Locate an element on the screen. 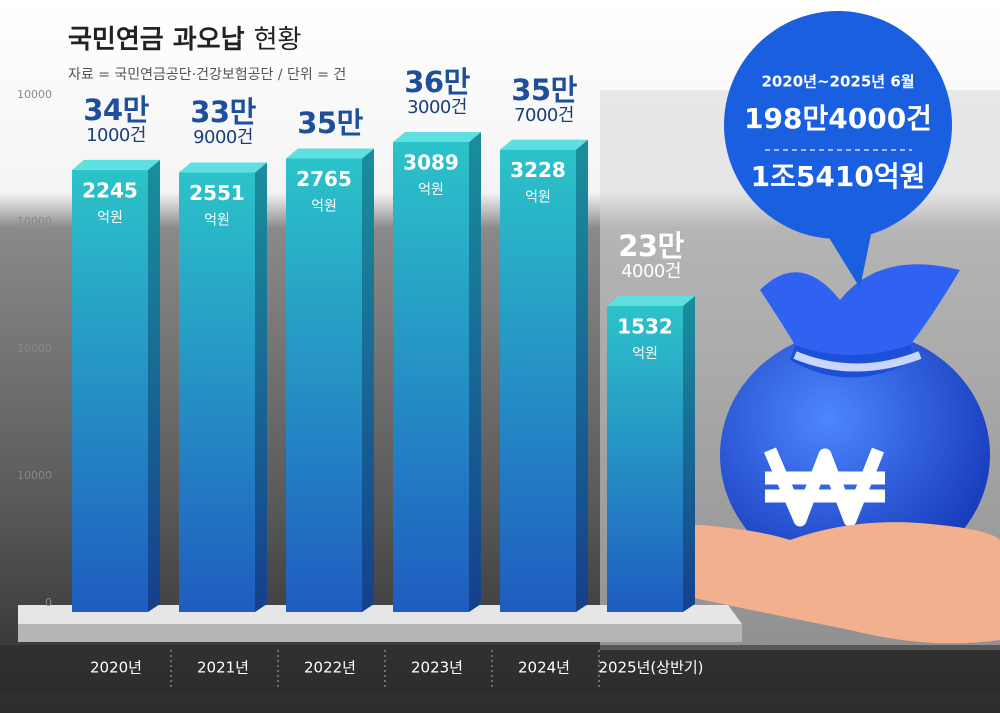 The width and height of the screenshot is (1000, 713). subtitle: 자료 = 국민연금공단·건강보험공단 / 단위 = 건 is located at coordinates (207, 75).